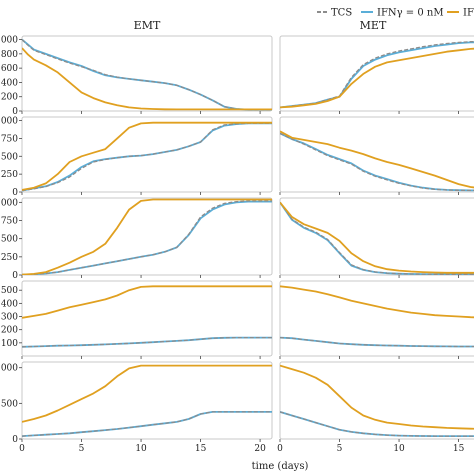 This screenshot has width=474, height=474. What do you see at coordinates (260, 449) in the screenshot?
I see `x-tick-label: 20` at bounding box center [260, 449].